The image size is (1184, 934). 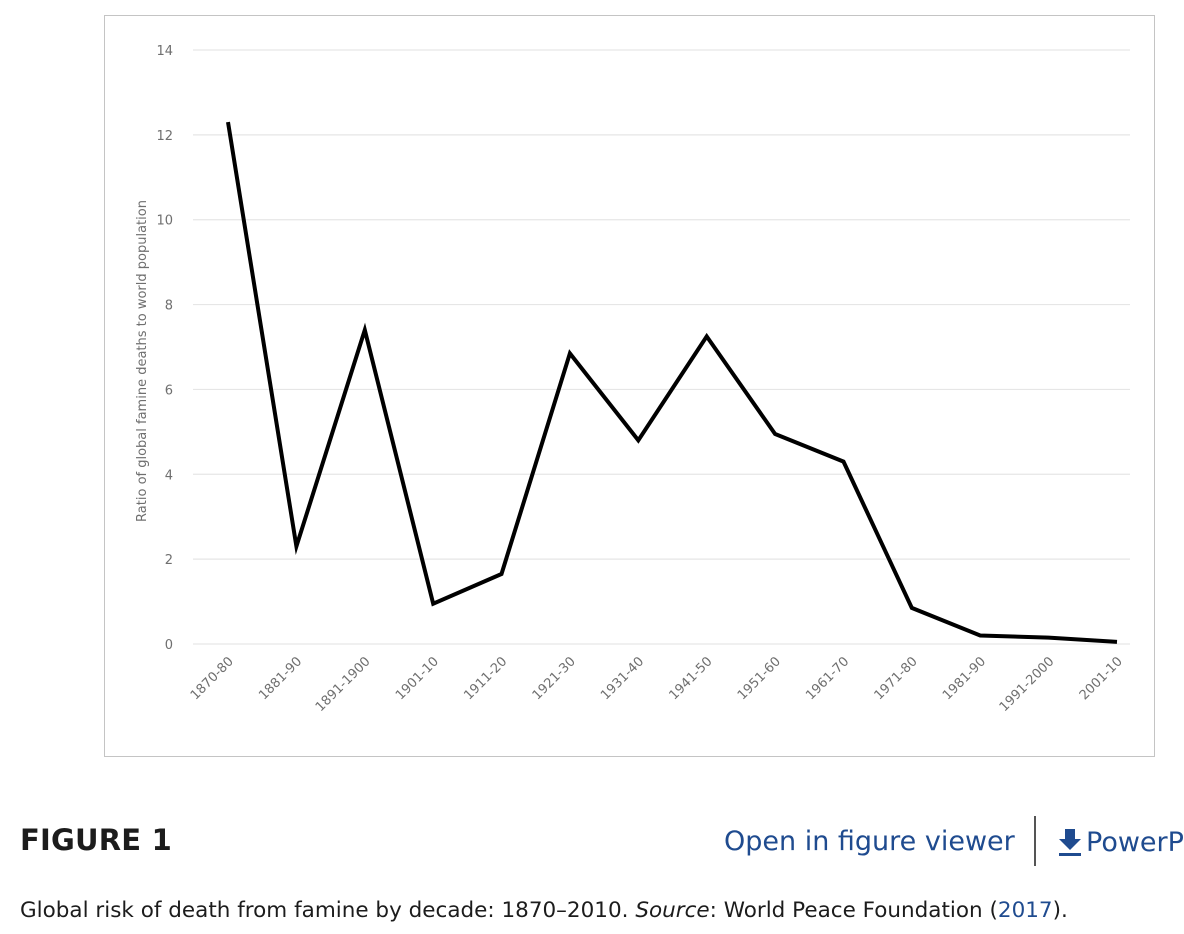 I want to click on y-tick-label: 8, so click(x=169, y=306).